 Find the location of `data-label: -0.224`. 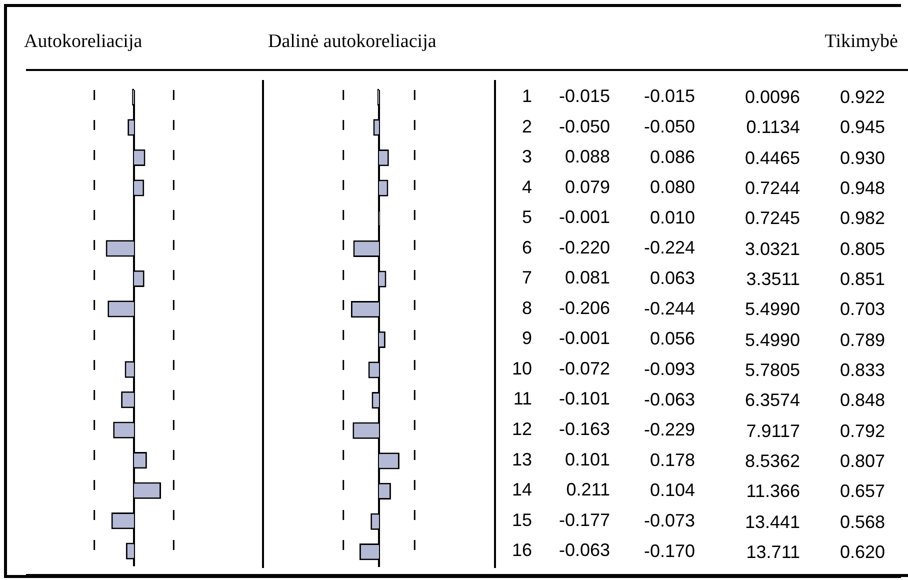

data-label: -0.224 is located at coordinates (669, 248).